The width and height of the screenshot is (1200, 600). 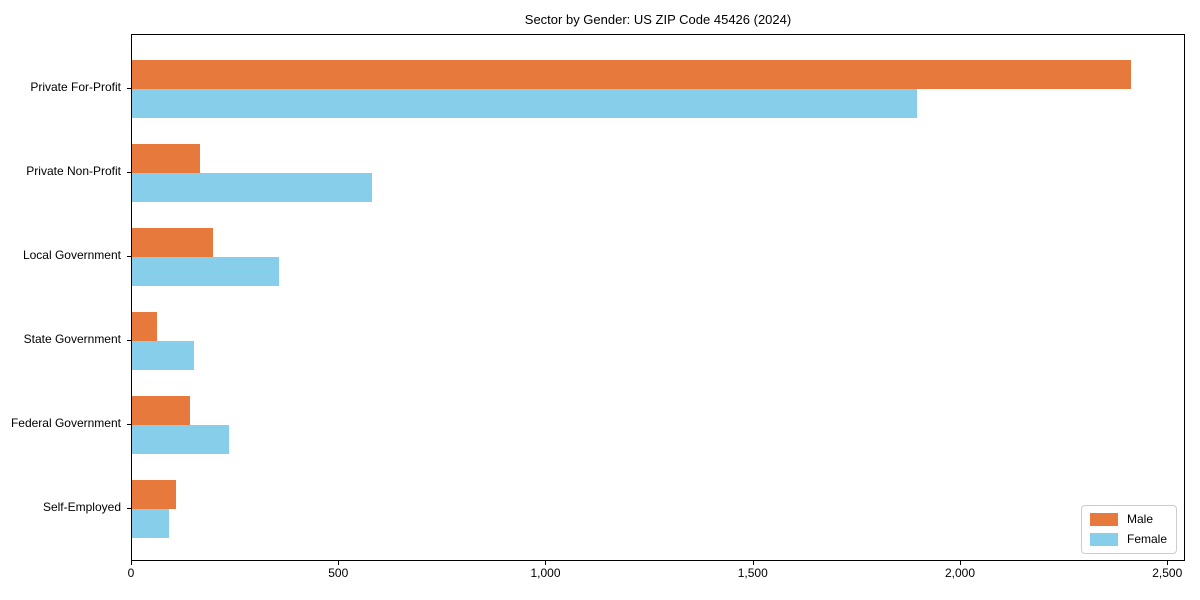 I want to click on legend-swatch-male, so click(x=1103, y=519).